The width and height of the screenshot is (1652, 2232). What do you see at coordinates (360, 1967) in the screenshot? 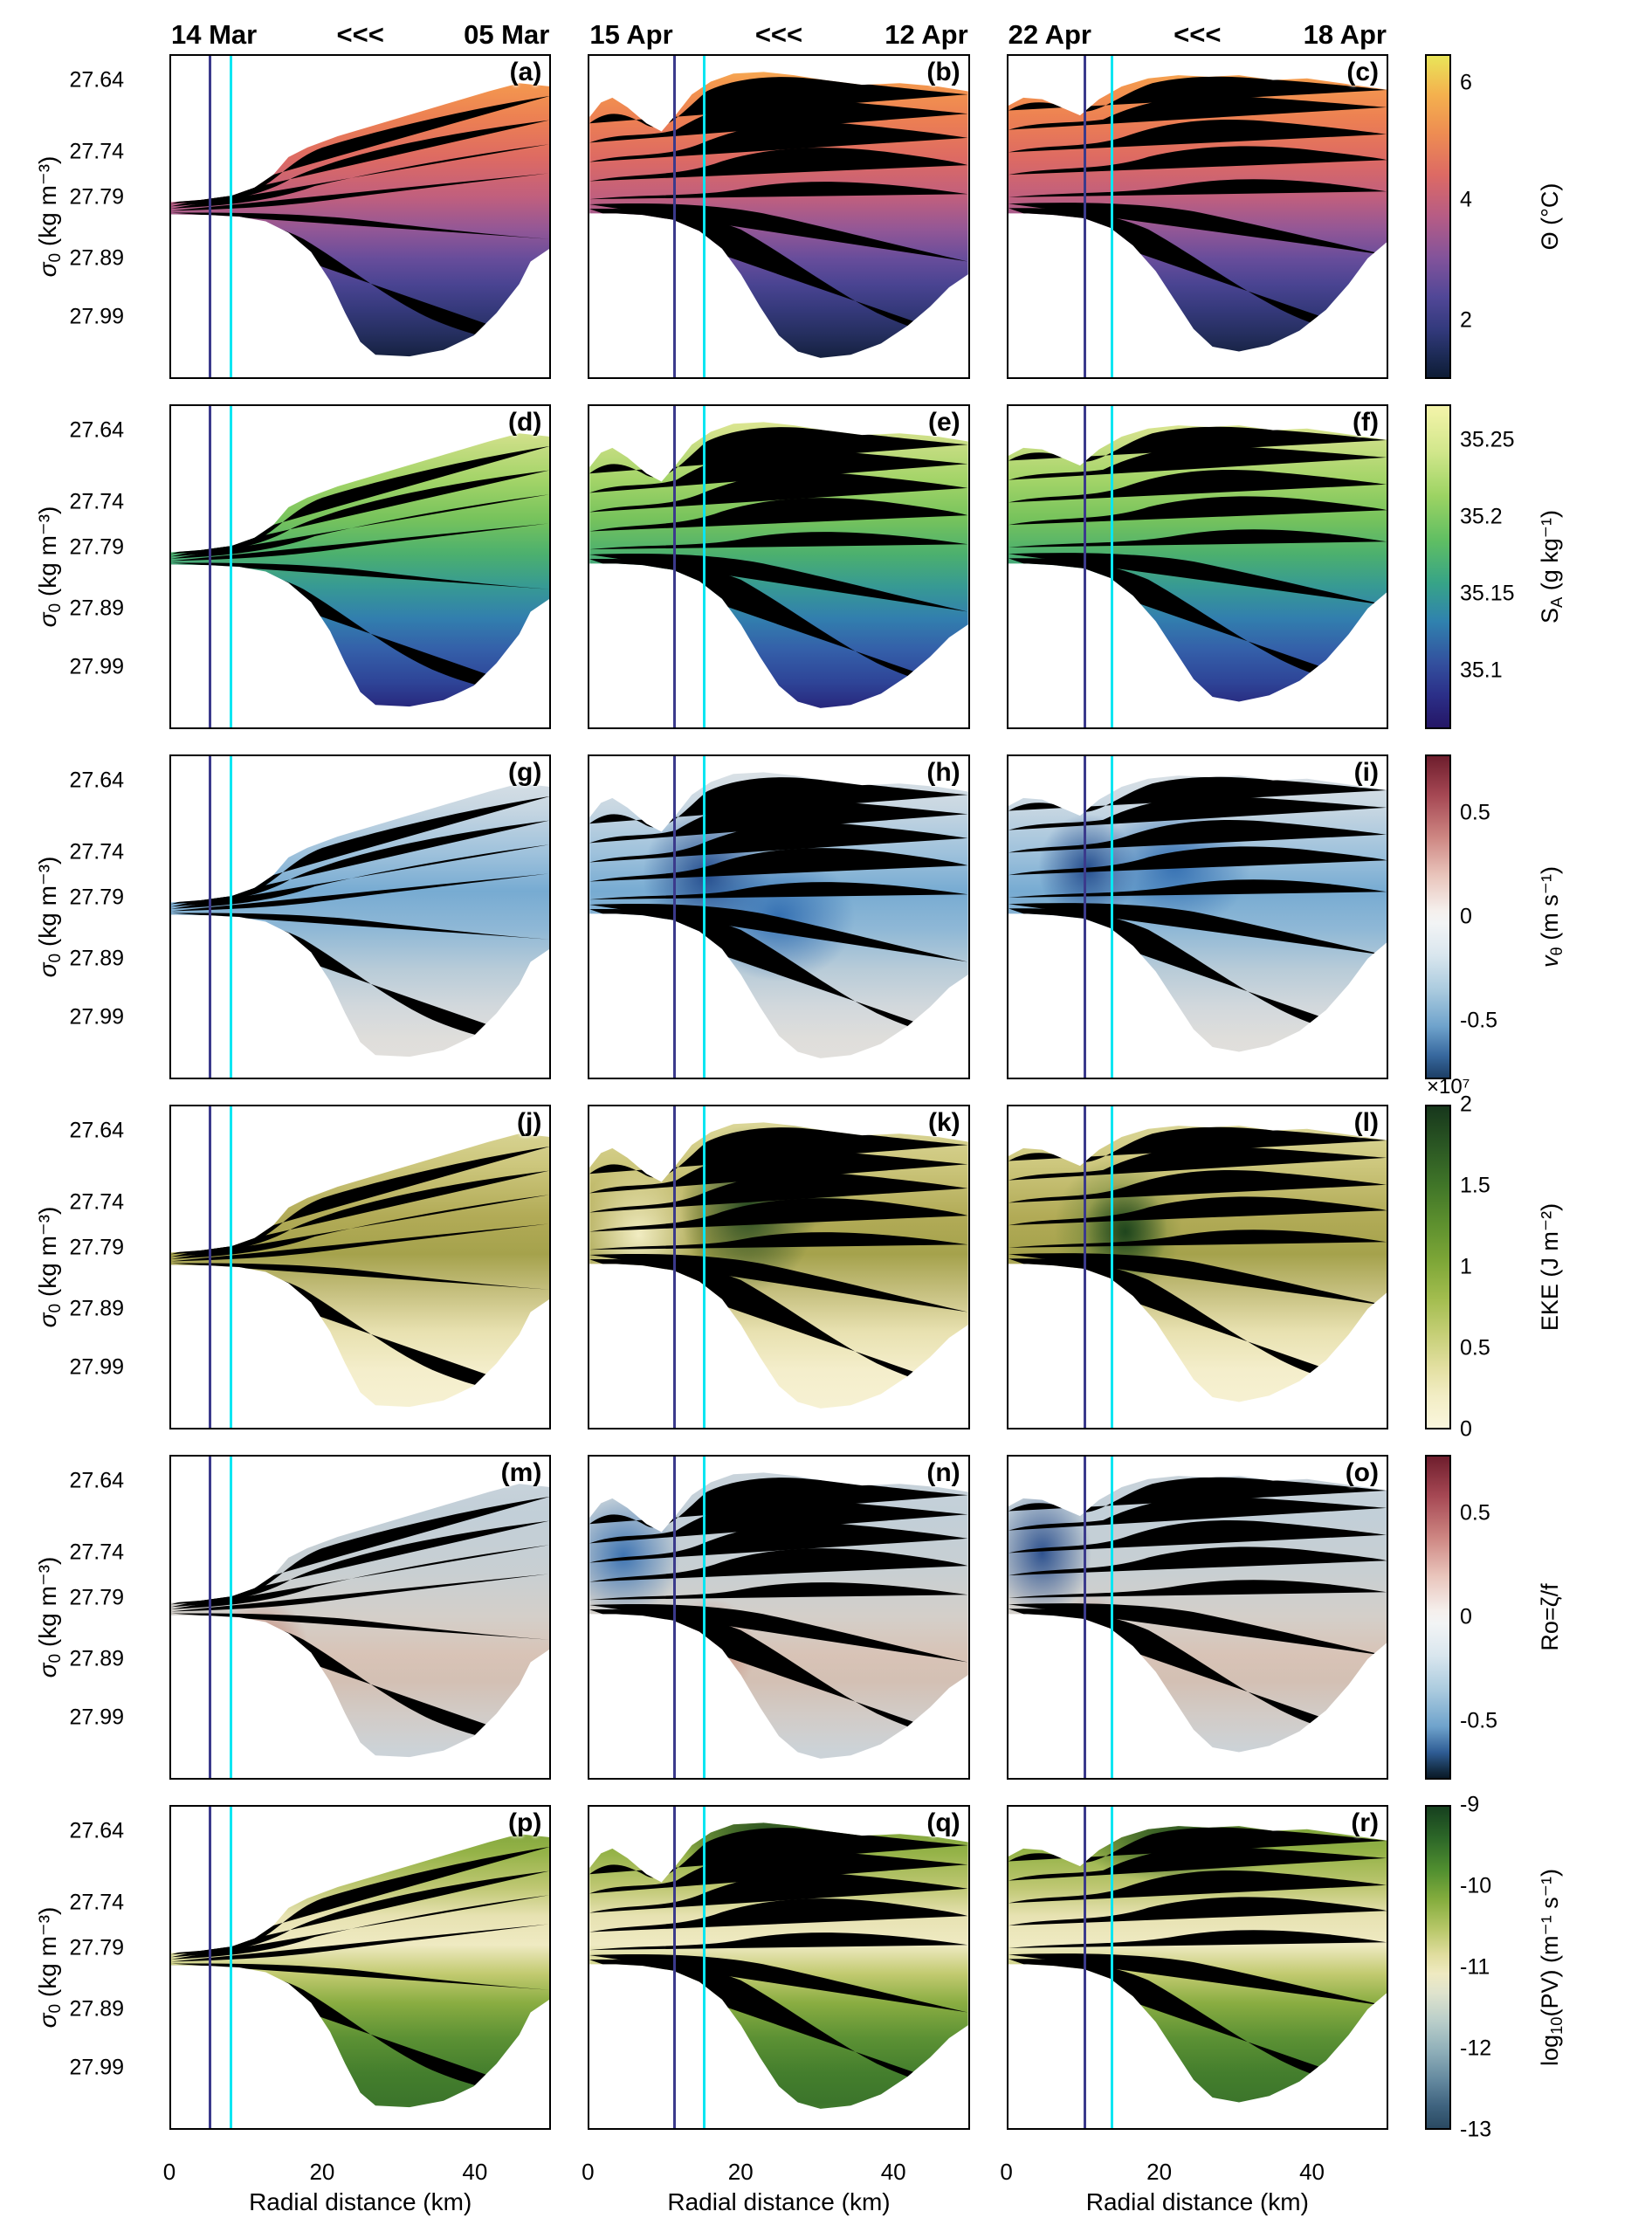
I see `panel-p: (p)` at bounding box center [360, 1967].